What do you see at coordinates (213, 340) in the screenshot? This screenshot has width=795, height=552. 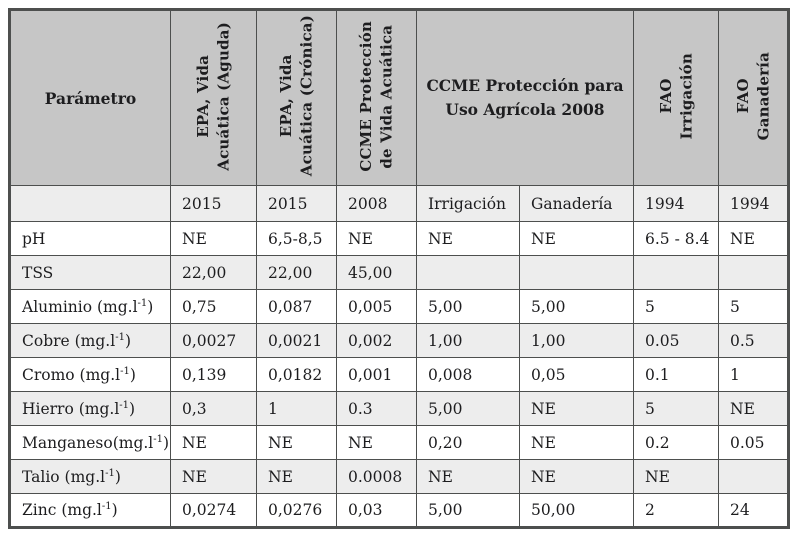 I see `value-cell: 0,0027` at bounding box center [213, 340].